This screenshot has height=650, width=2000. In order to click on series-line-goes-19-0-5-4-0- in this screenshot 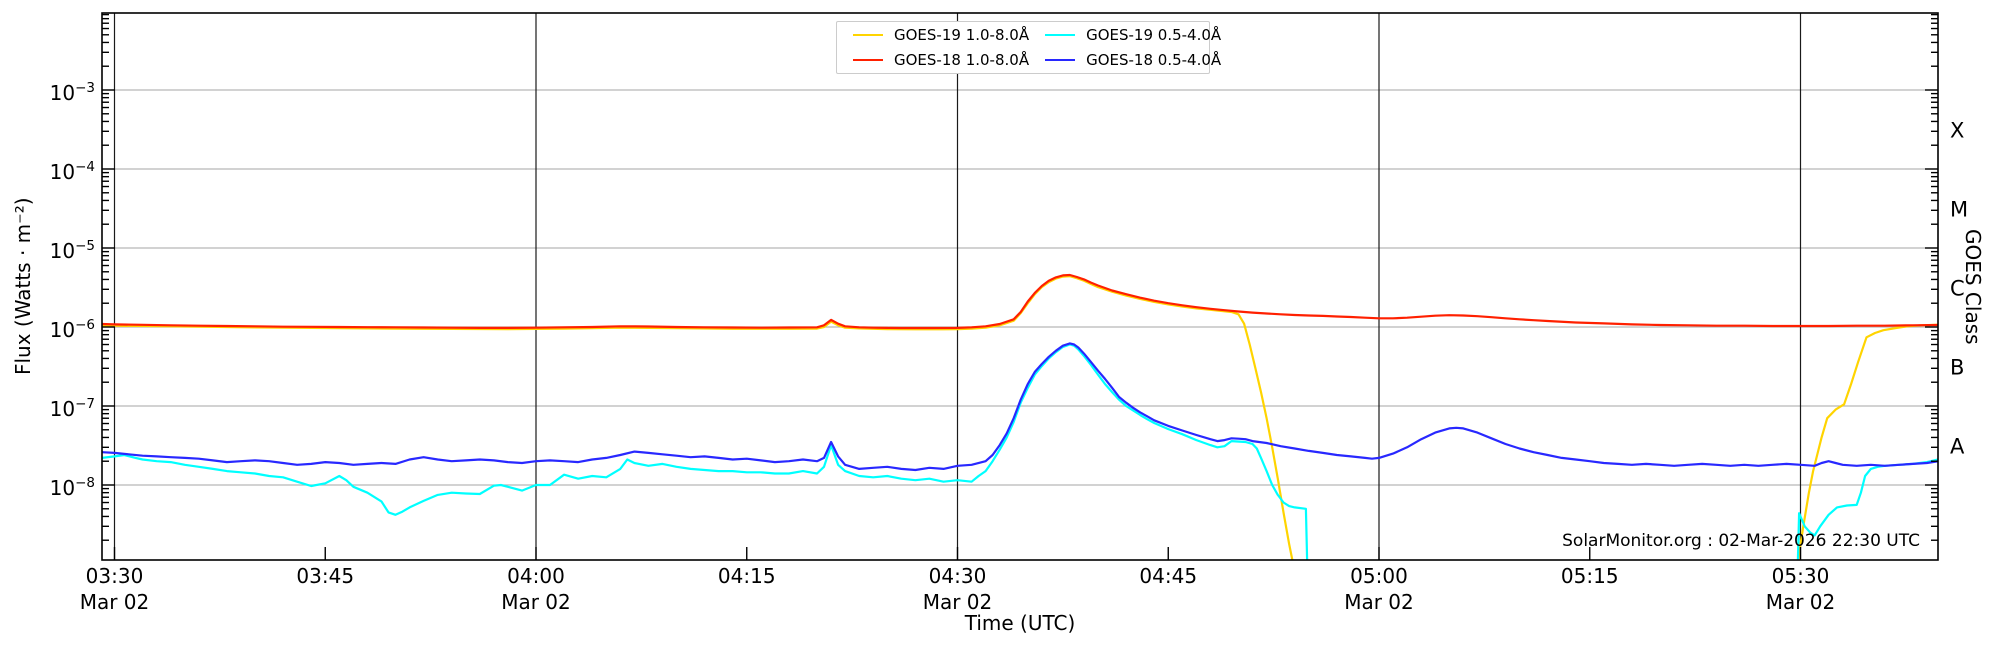, I will do `click(1867, 509)`.